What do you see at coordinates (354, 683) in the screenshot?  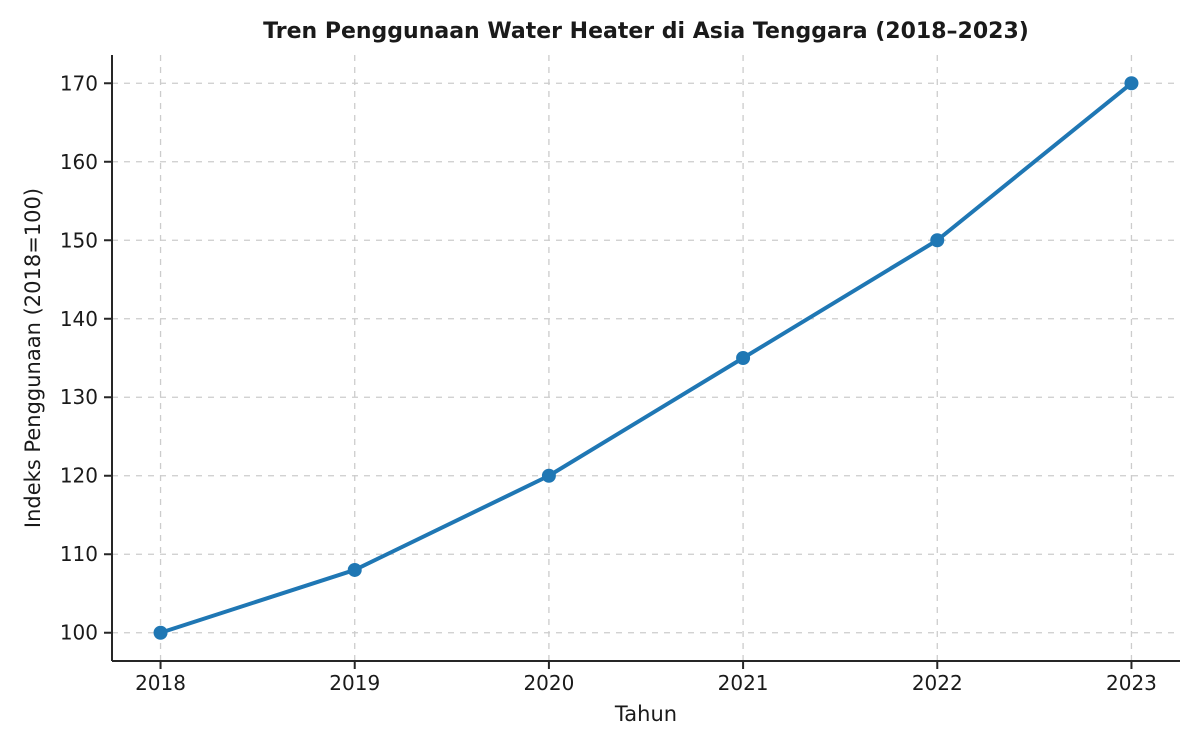 I see `x-tick-label: 2019` at bounding box center [354, 683].